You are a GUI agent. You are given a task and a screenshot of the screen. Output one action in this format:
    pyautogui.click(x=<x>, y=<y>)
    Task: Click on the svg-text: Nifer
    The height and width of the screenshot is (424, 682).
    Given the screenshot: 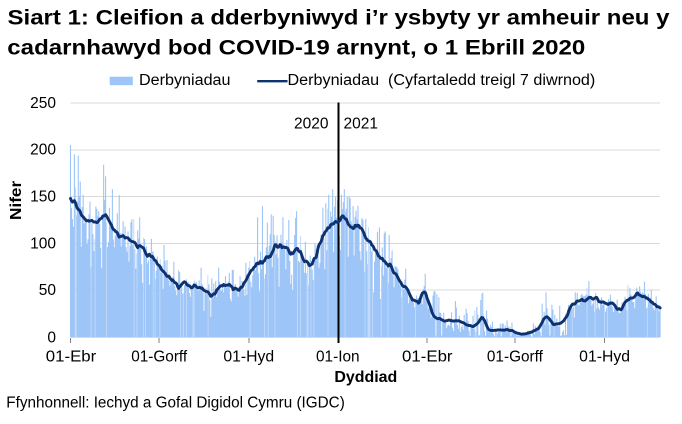 What is the action you would take?
    pyautogui.click(x=16, y=200)
    